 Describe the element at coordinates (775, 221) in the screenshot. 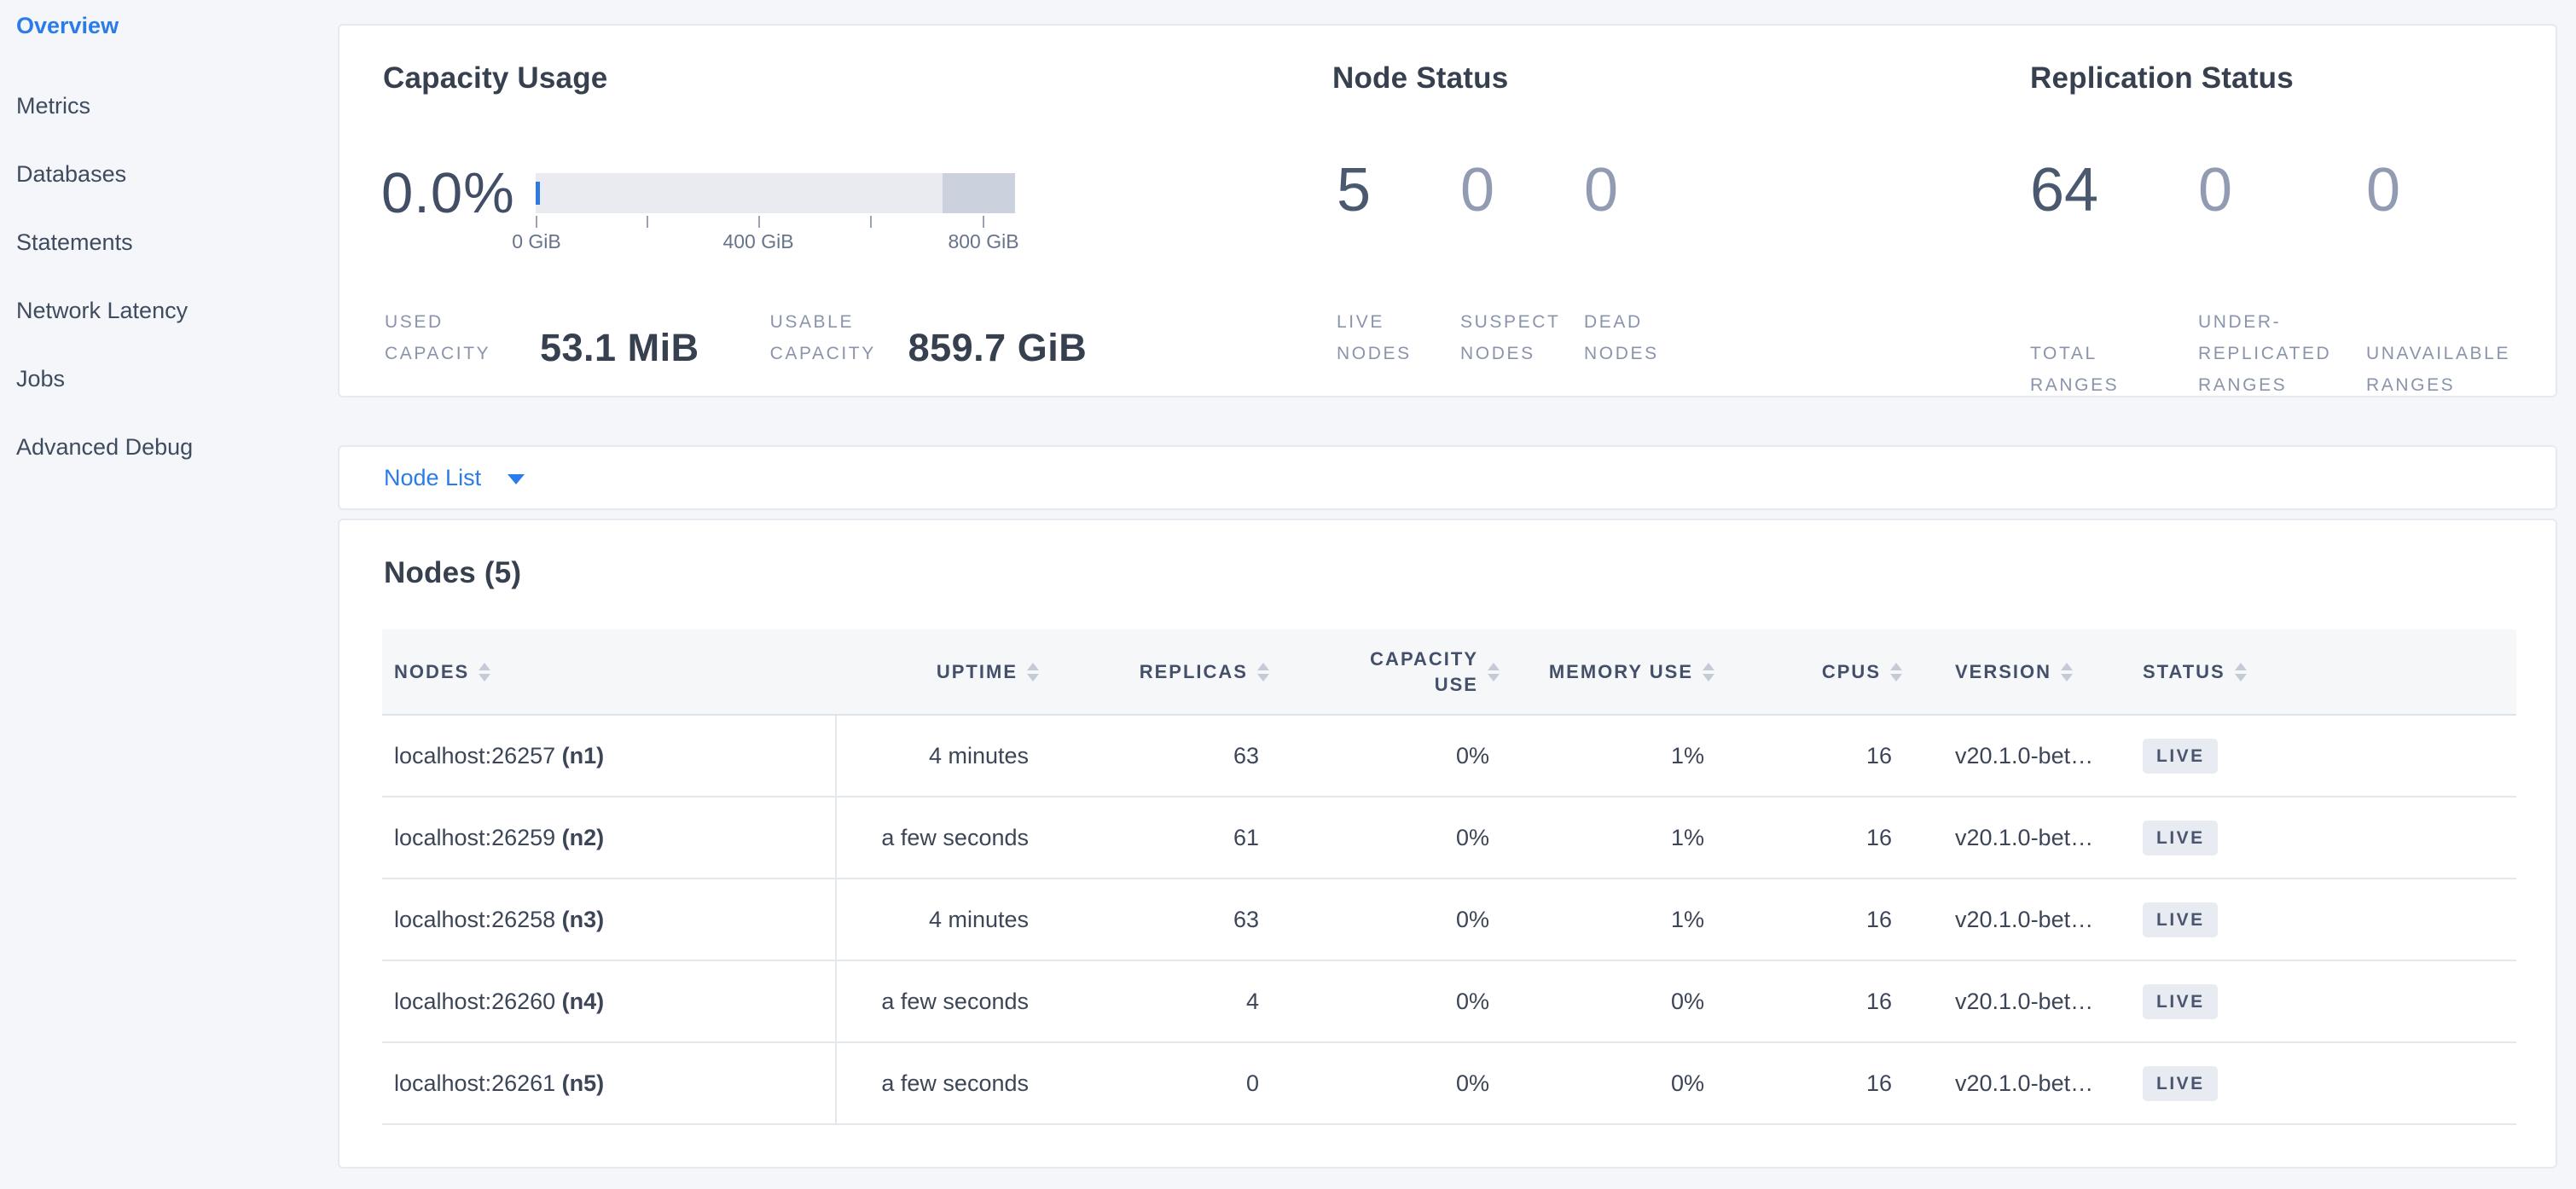

I see `capacity-axis-ticks` at that location.